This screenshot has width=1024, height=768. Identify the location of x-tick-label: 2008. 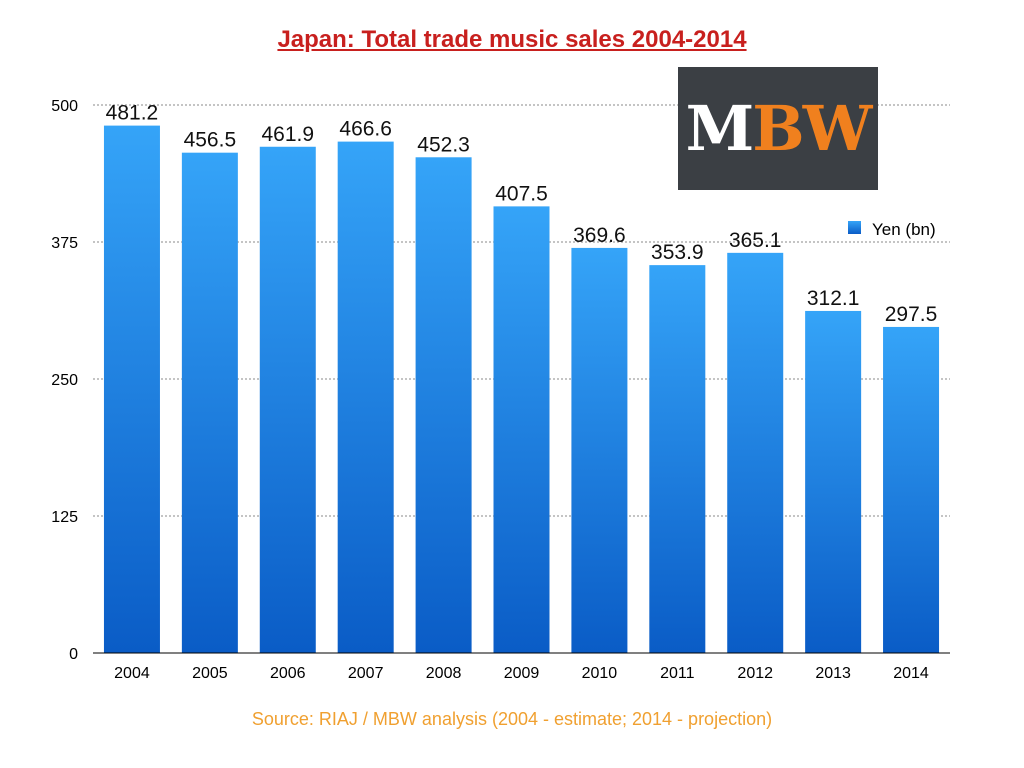
(444, 673).